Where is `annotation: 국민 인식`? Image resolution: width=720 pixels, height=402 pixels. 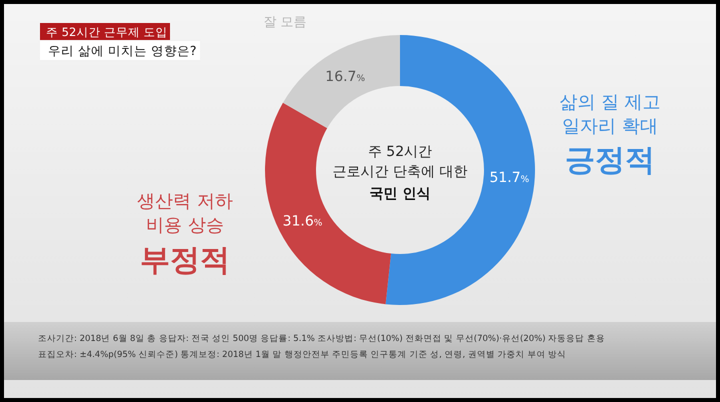
annotation: 국민 인식 is located at coordinates (400, 194).